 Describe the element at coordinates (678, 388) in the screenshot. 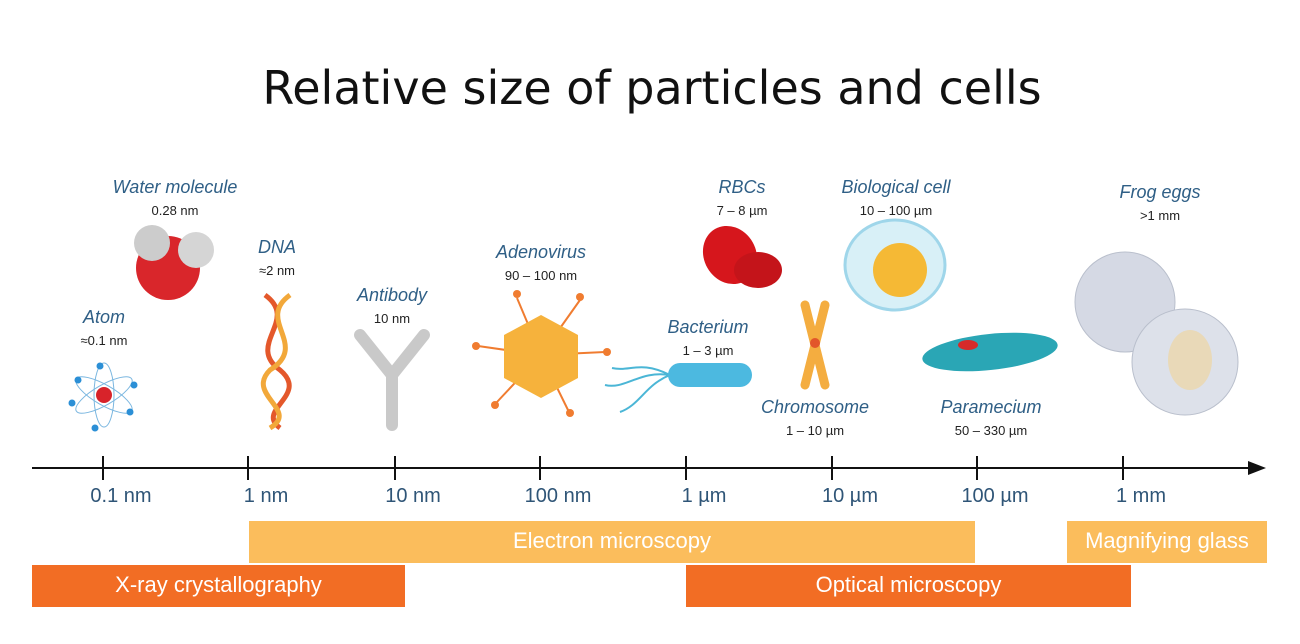

I see `bacterium-icon` at that location.